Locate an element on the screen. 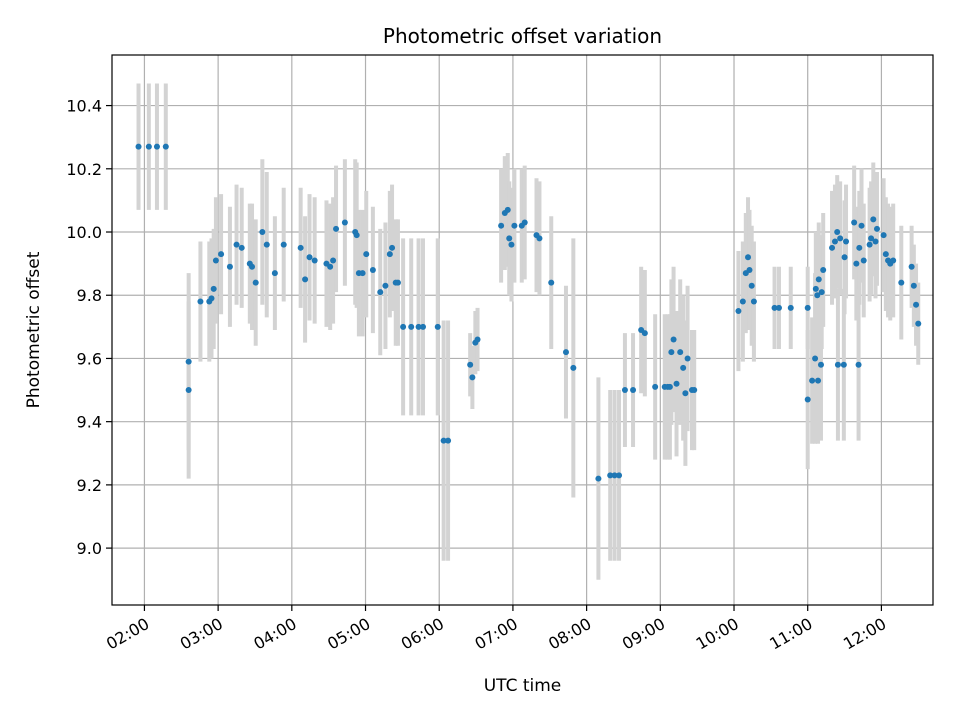 The width and height of the screenshot is (960, 720). y-tick-label: 9.4 is located at coordinates (89, 422).